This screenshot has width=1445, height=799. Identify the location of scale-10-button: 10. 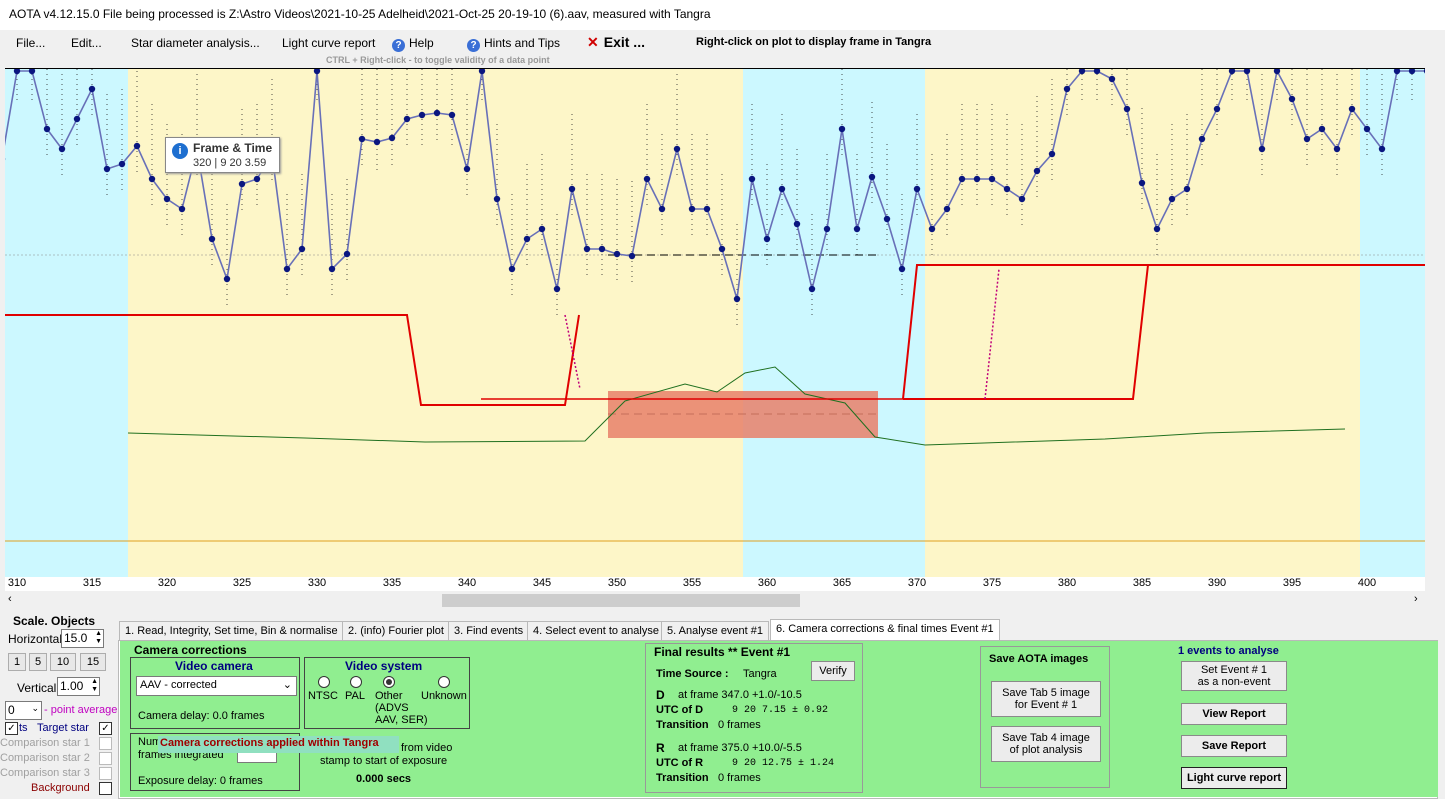
(63, 662).